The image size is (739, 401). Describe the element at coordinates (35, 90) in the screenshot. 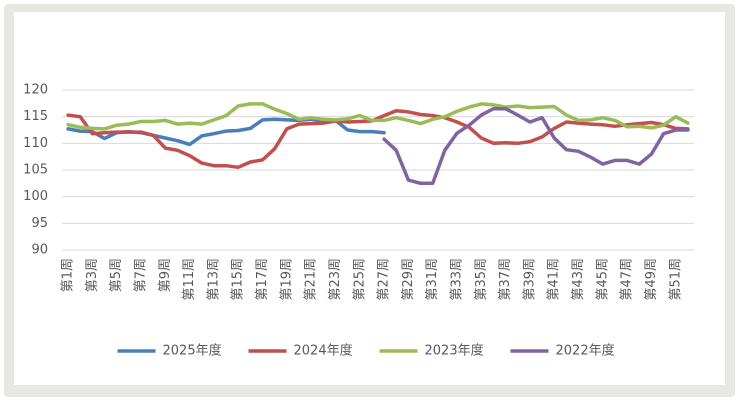

I see `y-tick-label: 120` at that location.